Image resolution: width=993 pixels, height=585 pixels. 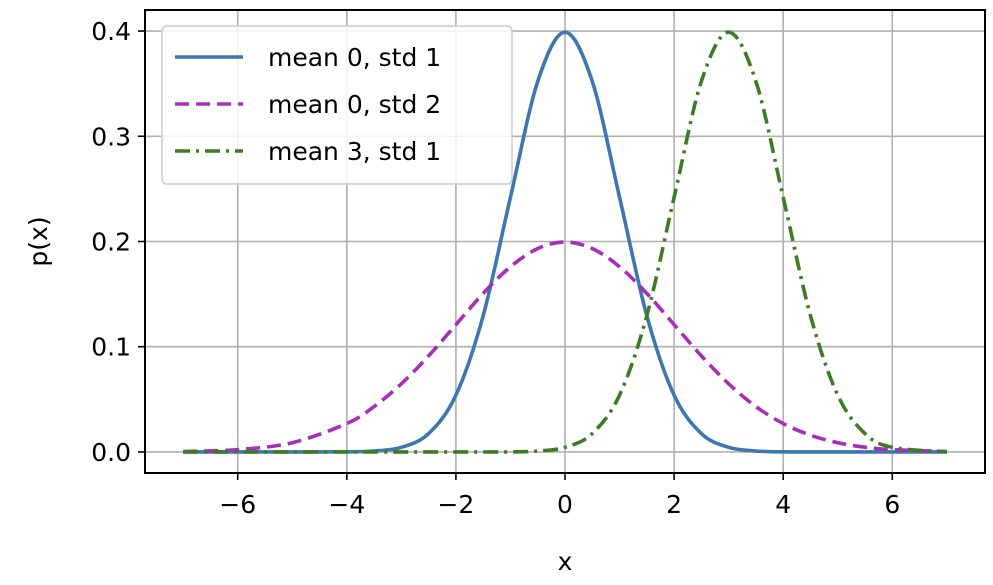 I want to click on x-tick-label: −6, so click(x=237, y=504).